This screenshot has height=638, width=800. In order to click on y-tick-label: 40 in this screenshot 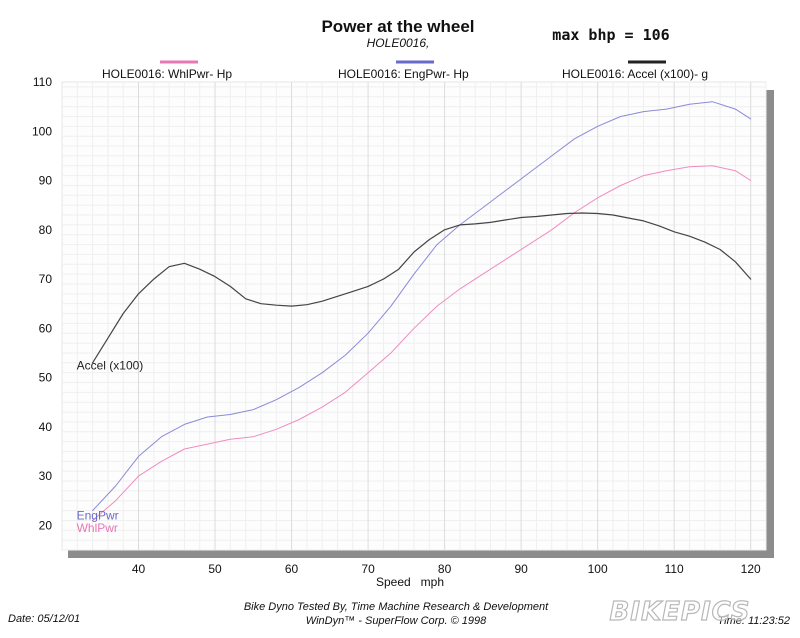, I will do `click(46, 427)`.